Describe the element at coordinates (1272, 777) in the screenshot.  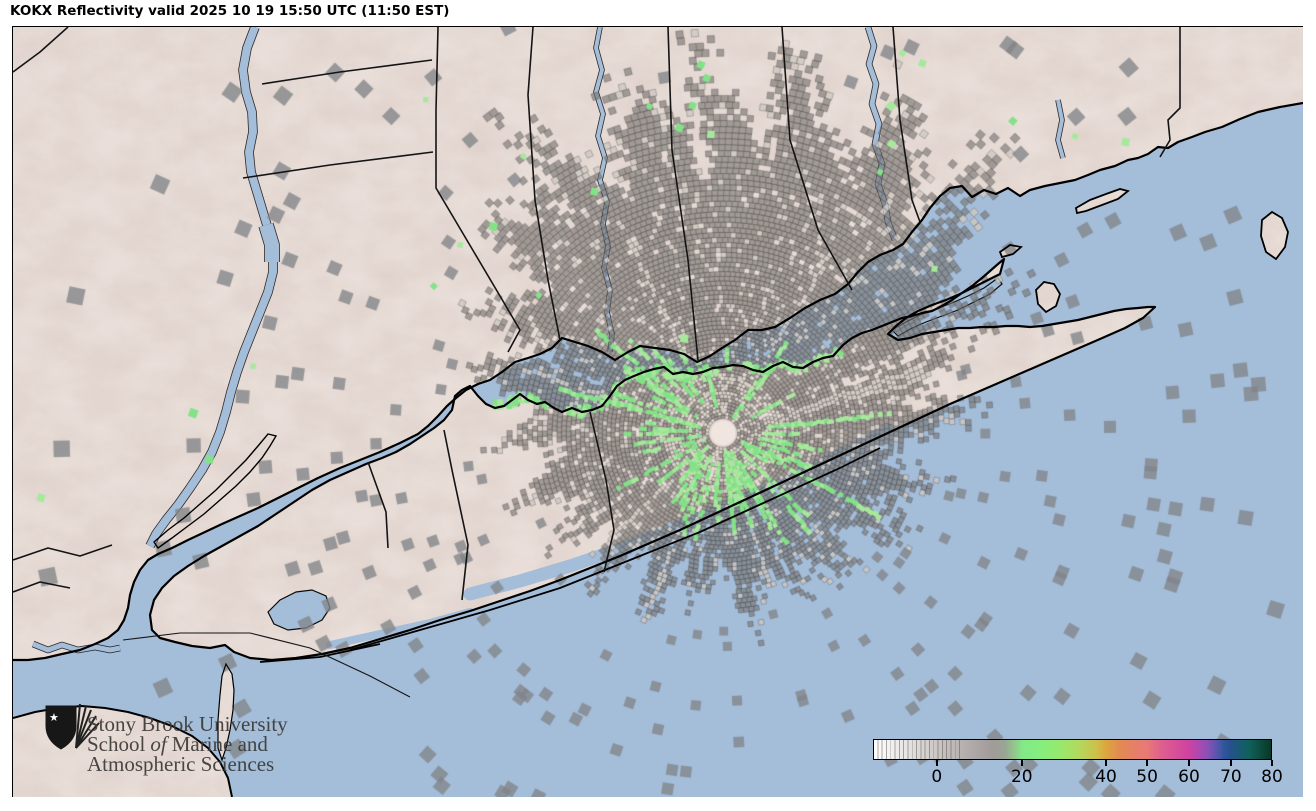
I see `colorbar-tick-label: 80` at that location.